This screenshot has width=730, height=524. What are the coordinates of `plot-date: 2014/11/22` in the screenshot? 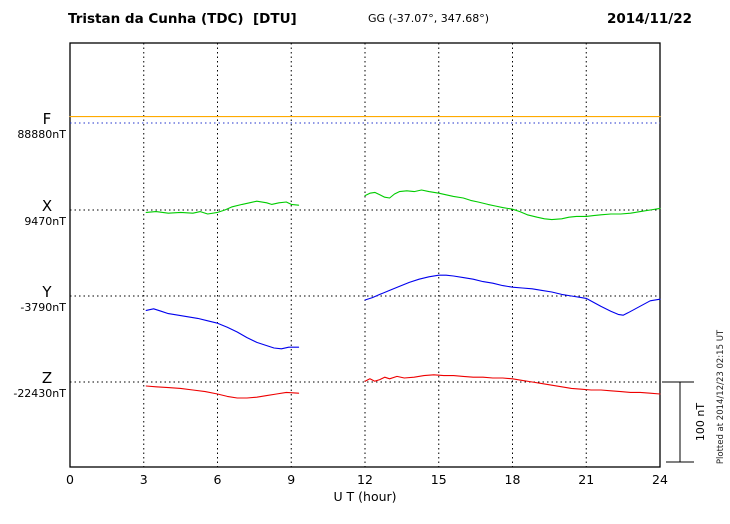 It's located at (649, 19).